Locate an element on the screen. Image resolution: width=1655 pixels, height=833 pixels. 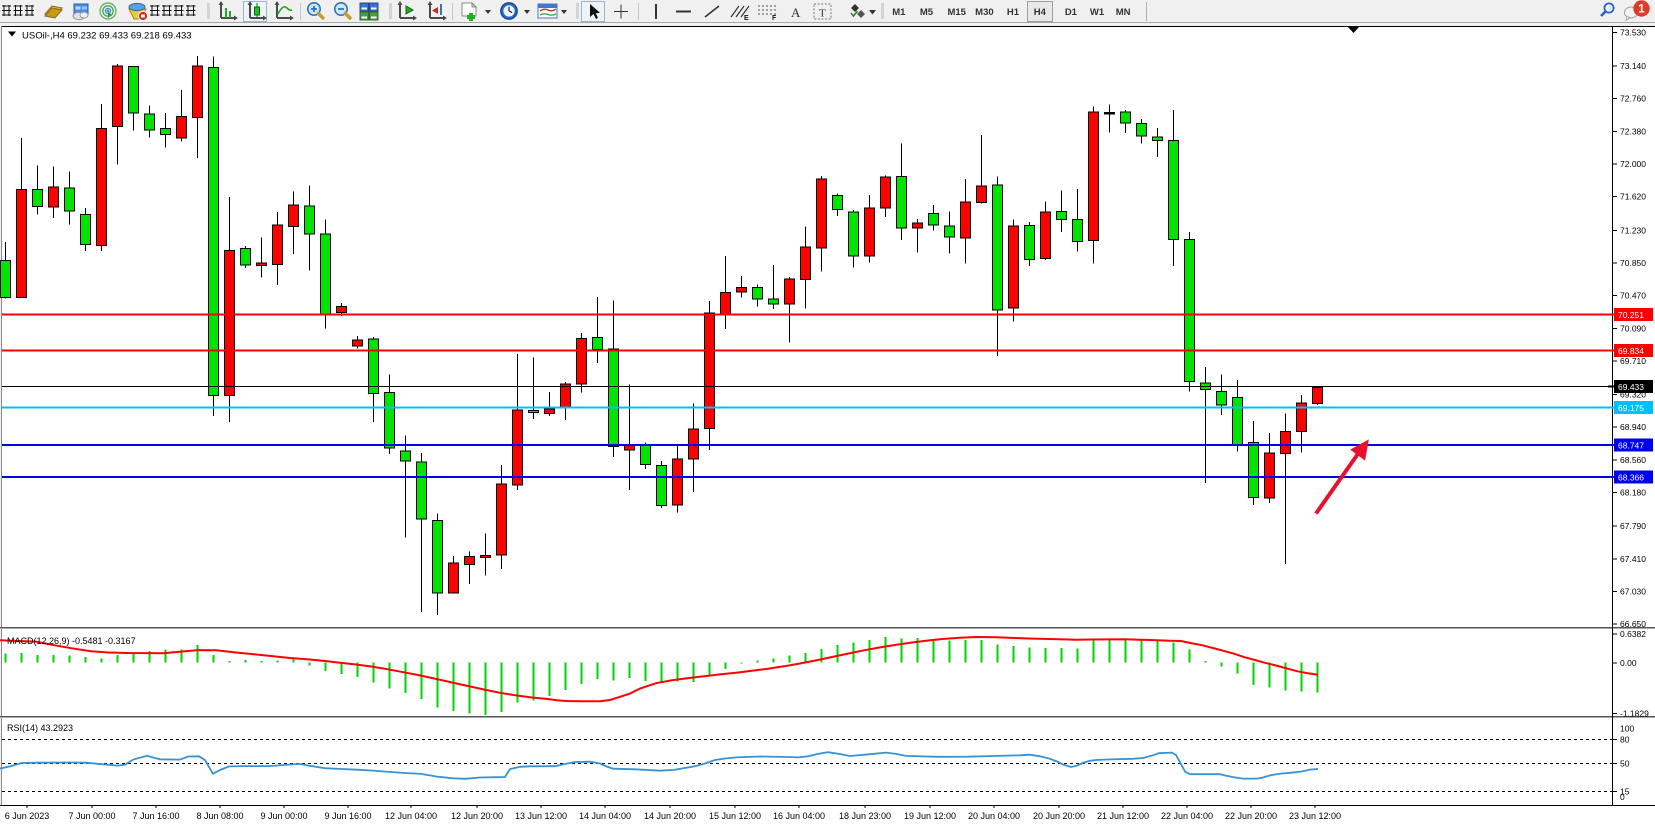
svg-text: 68.180 is located at coordinates (1633, 493).